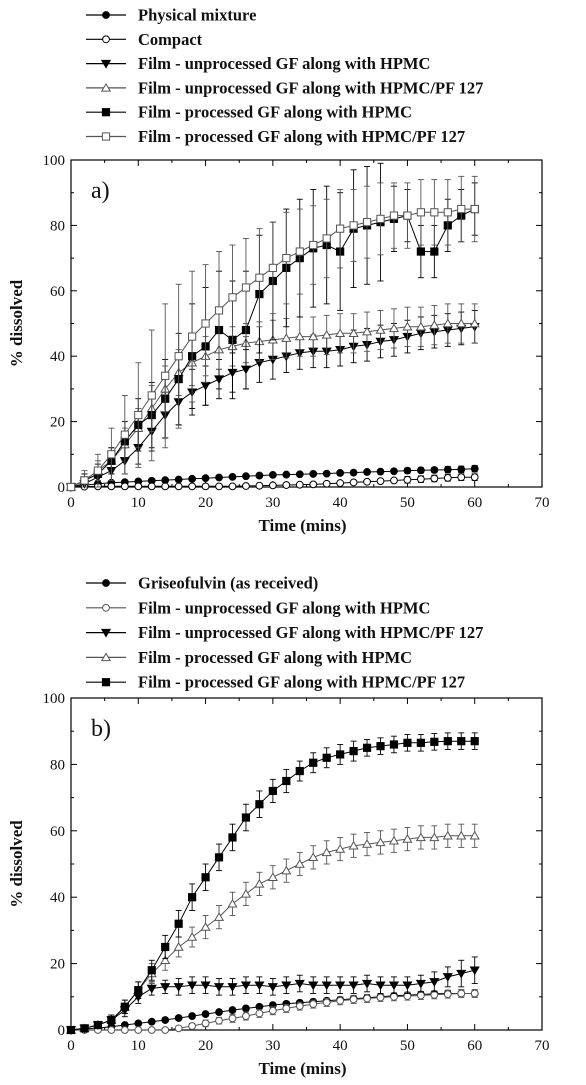 This screenshot has width=586, height=1085. I want to click on y-tick-label: 40, so click(57, 898).